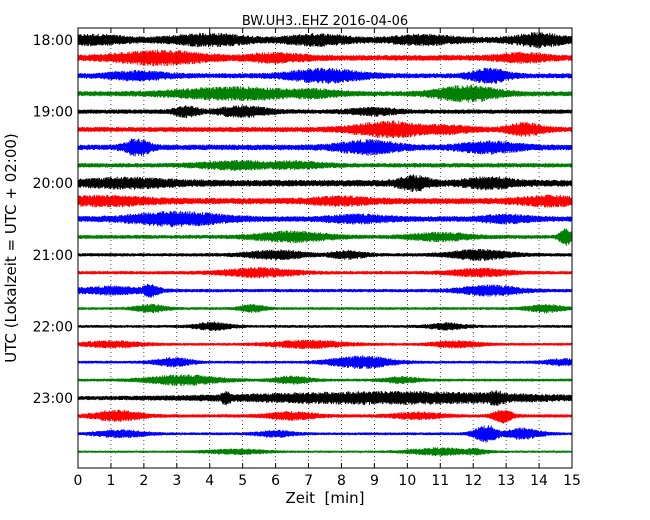  I want to click on y-tick-label: 23:00, so click(53, 399).